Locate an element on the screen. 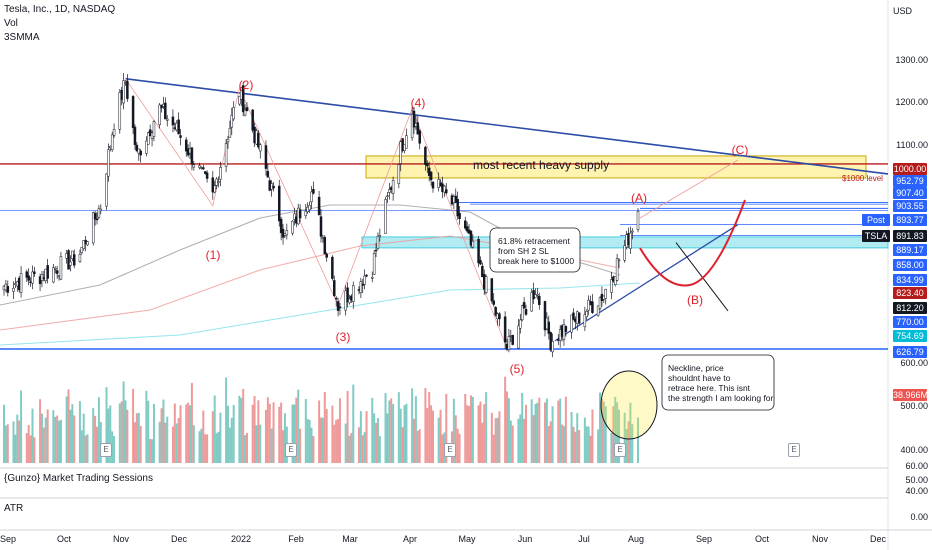  atr-pane-label: ATR is located at coordinates (14, 508).